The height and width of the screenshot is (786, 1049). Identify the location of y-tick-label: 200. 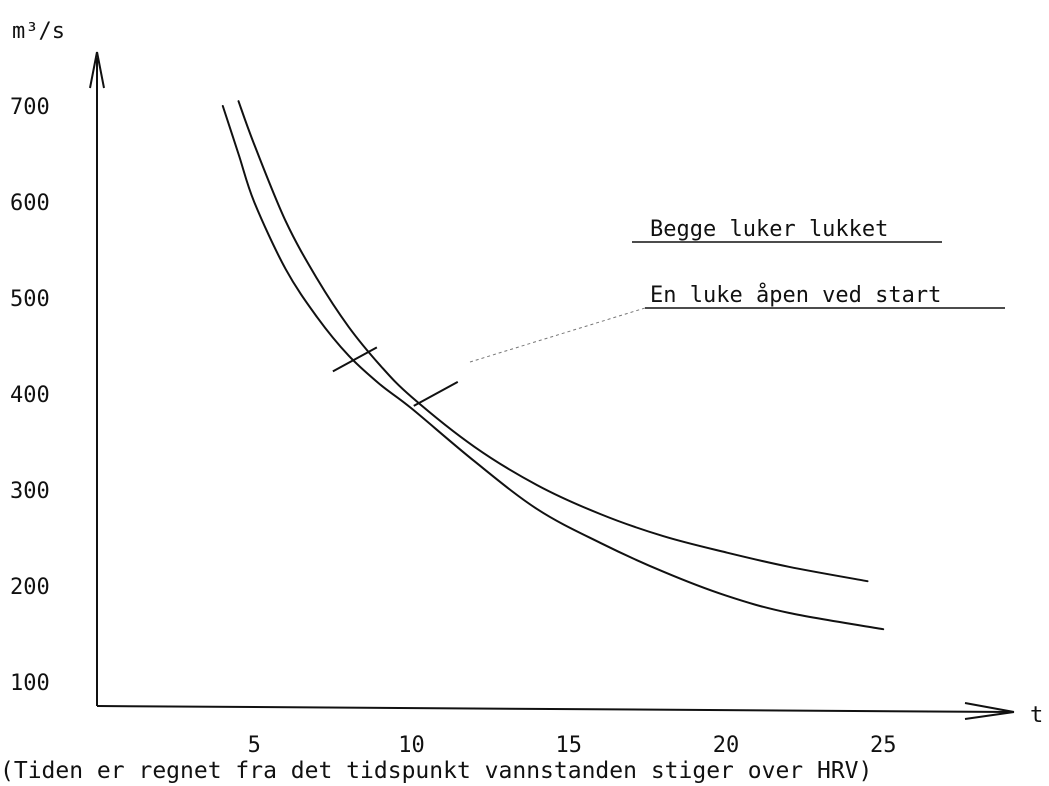
(30, 587).